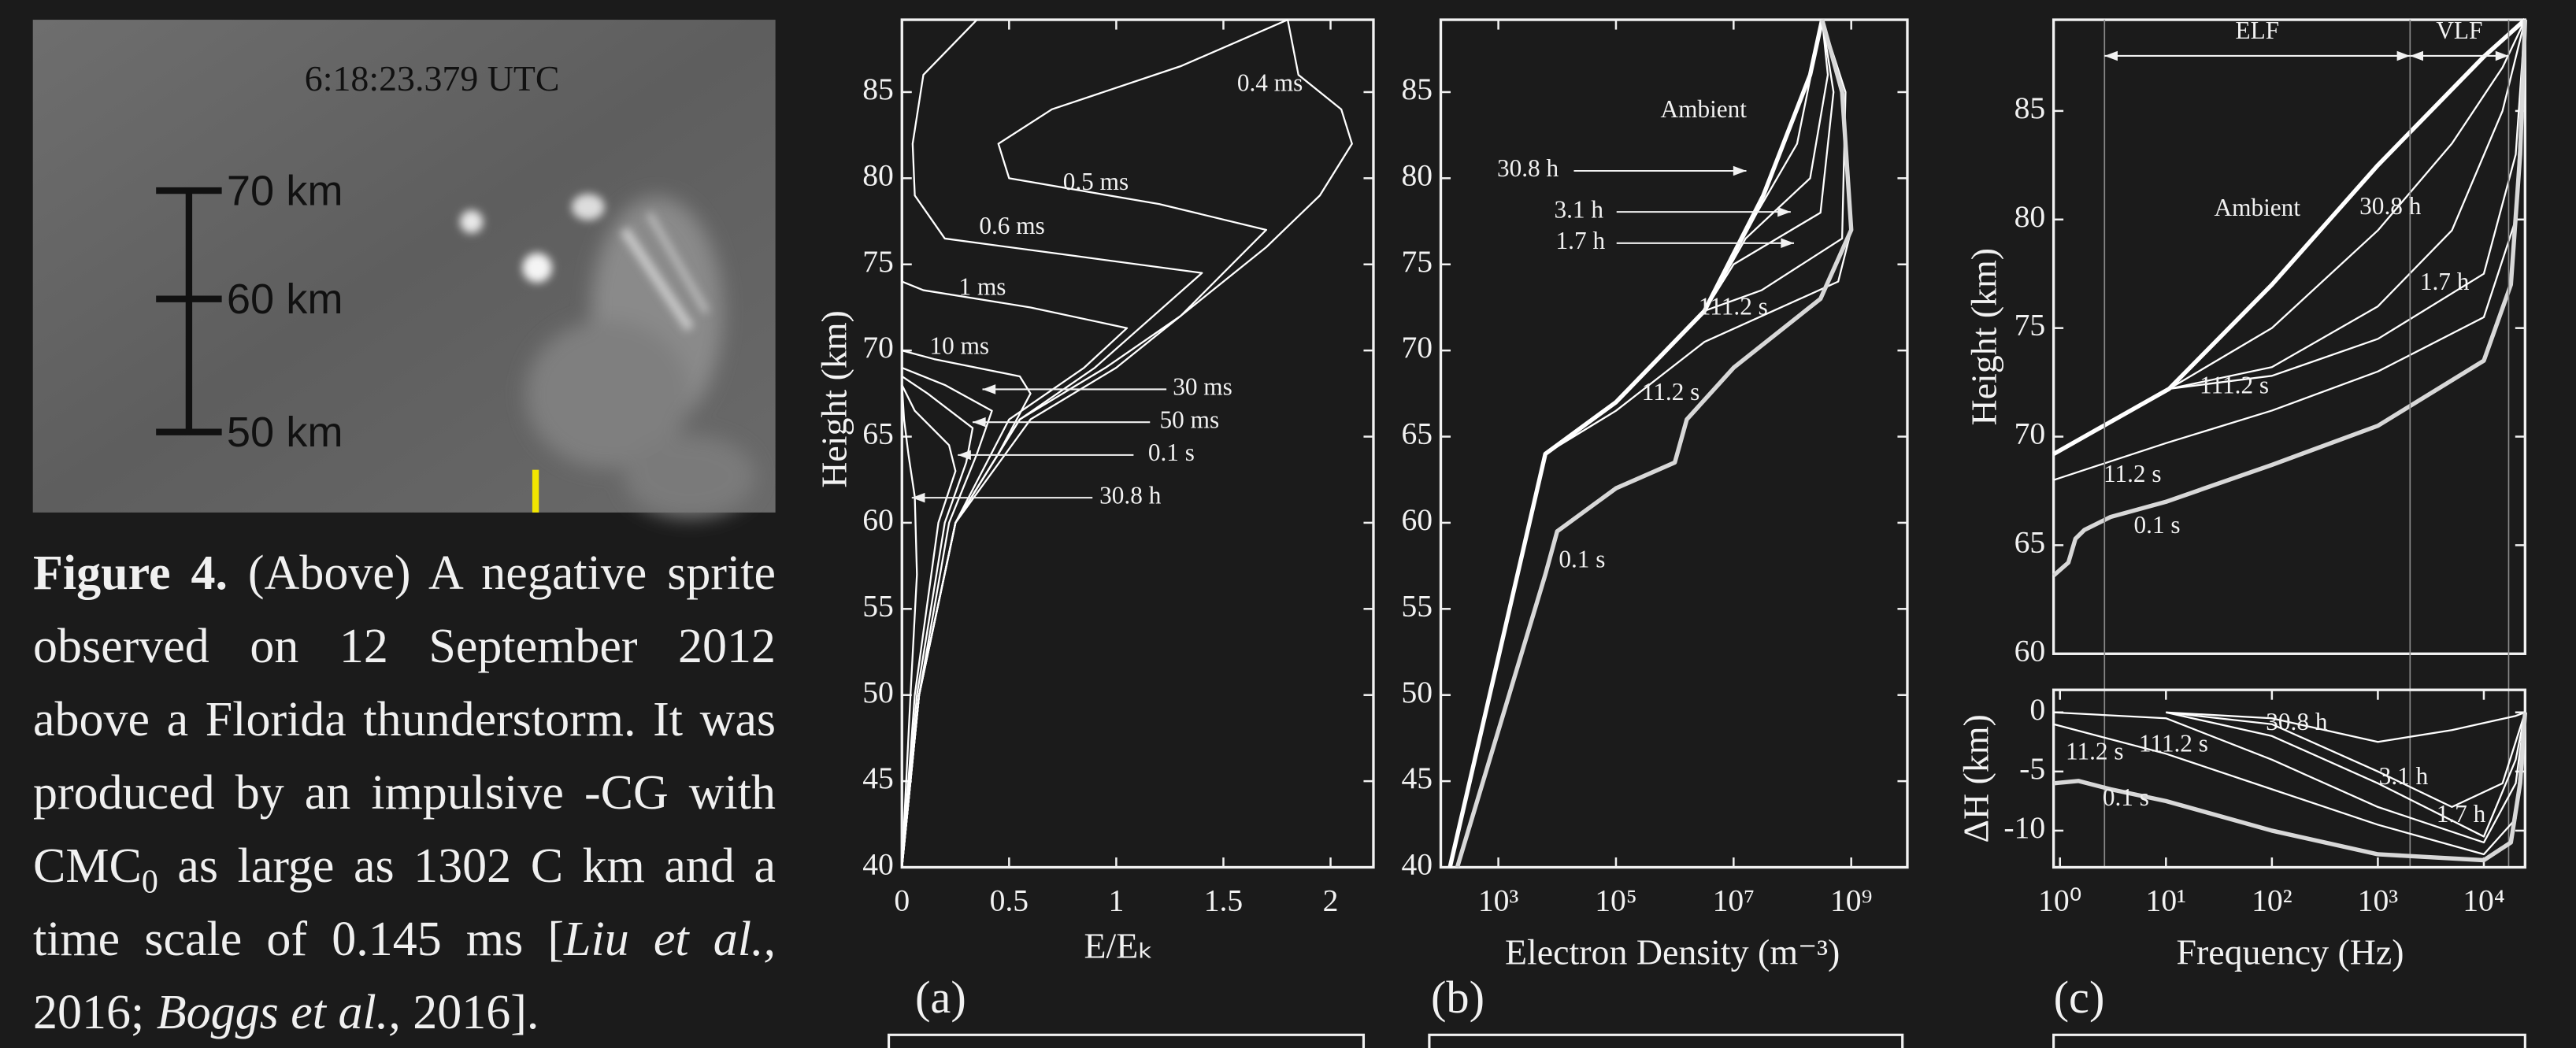 The height and width of the screenshot is (1048, 2576). I want to click on y-tick-label: -5, so click(2032, 768).